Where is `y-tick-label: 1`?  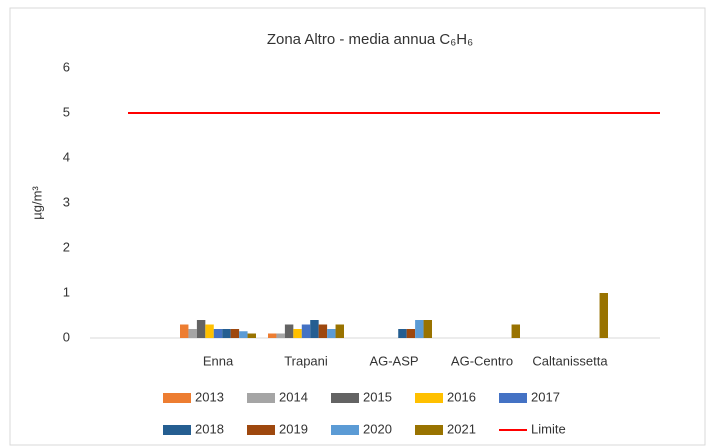 y-tick-label: 1 is located at coordinates (66, 291).